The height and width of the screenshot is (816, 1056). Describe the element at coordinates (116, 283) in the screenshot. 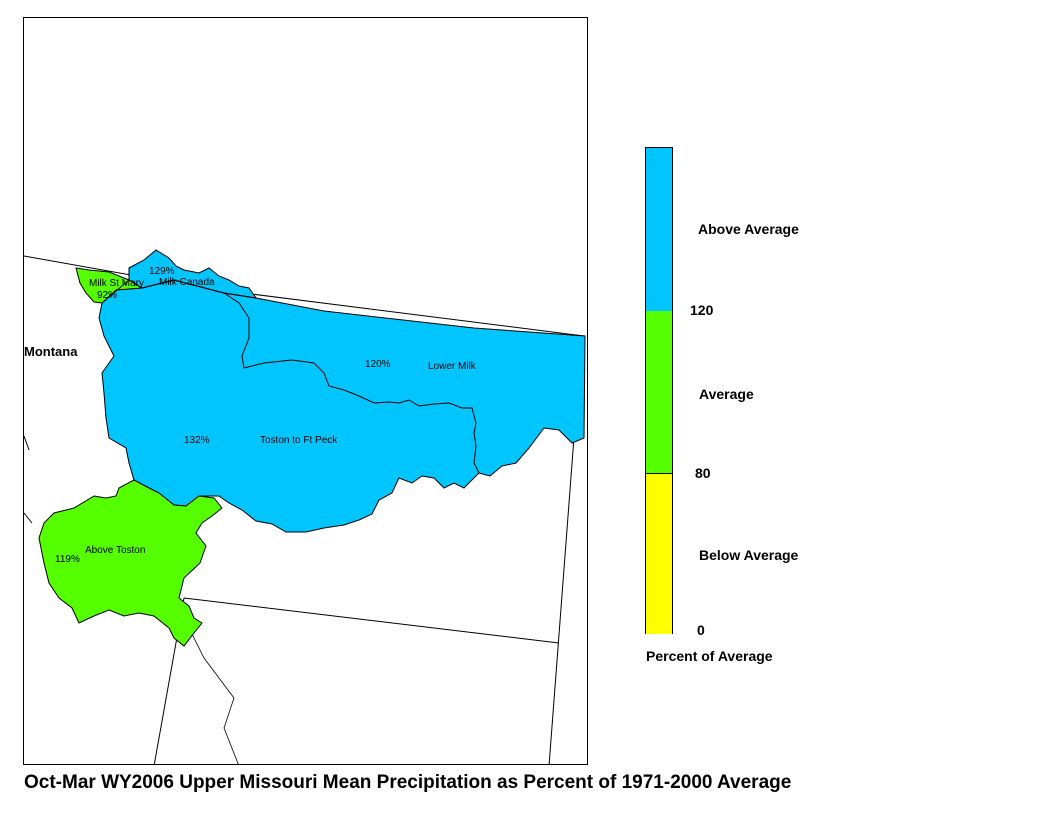

I see `basin-label-milk-st-mary: Milk St Mary` at that location.